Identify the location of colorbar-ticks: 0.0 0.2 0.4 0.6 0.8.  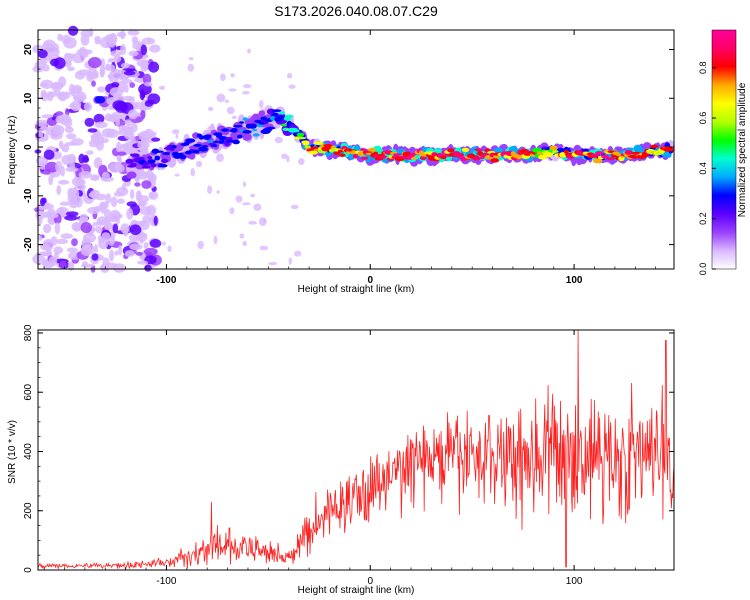
(707, 168).